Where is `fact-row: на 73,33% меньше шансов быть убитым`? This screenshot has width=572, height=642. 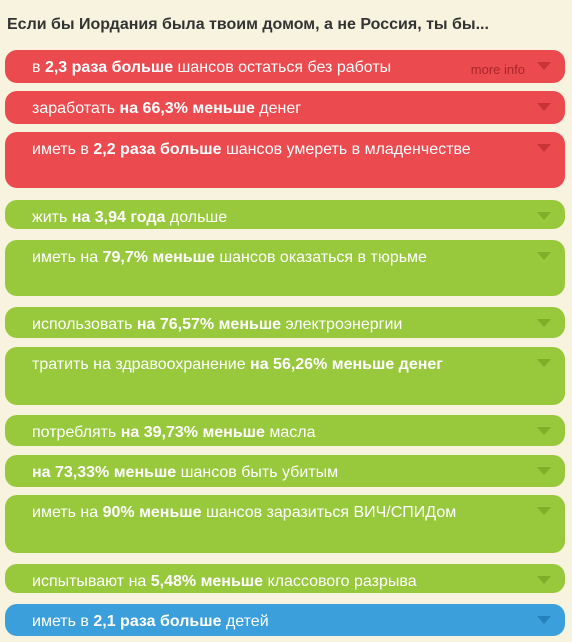 fact-row: на 73,33% меньше шансов быть убитым is located at coordinates (285, 471).